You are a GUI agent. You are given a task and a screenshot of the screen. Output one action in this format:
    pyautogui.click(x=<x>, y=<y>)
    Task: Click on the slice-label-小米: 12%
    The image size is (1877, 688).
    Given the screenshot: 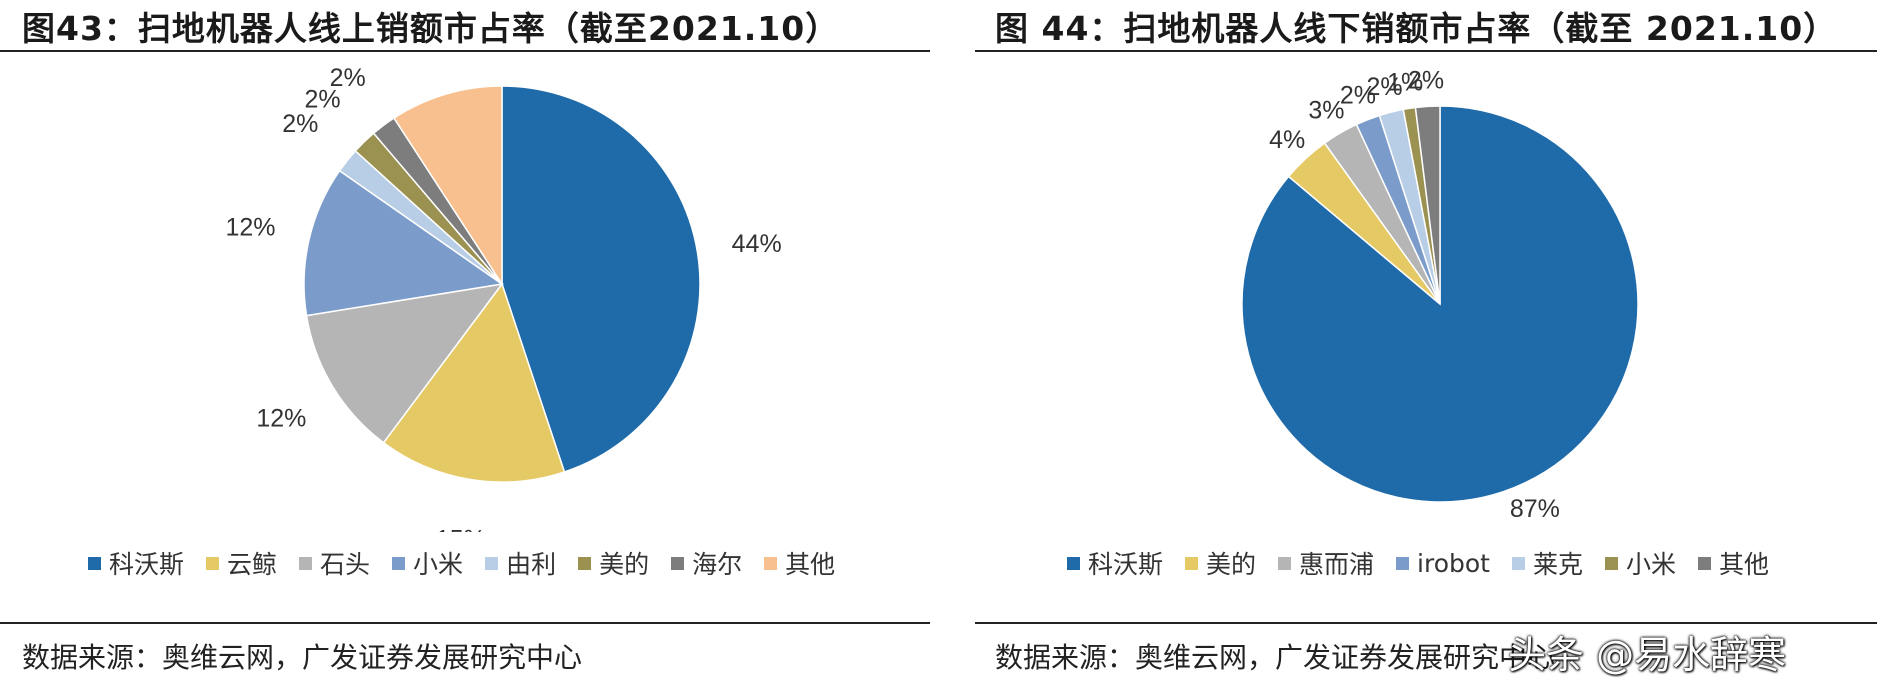 What is the action you would take?
    pyautogui.click(x=250, y=228)
    